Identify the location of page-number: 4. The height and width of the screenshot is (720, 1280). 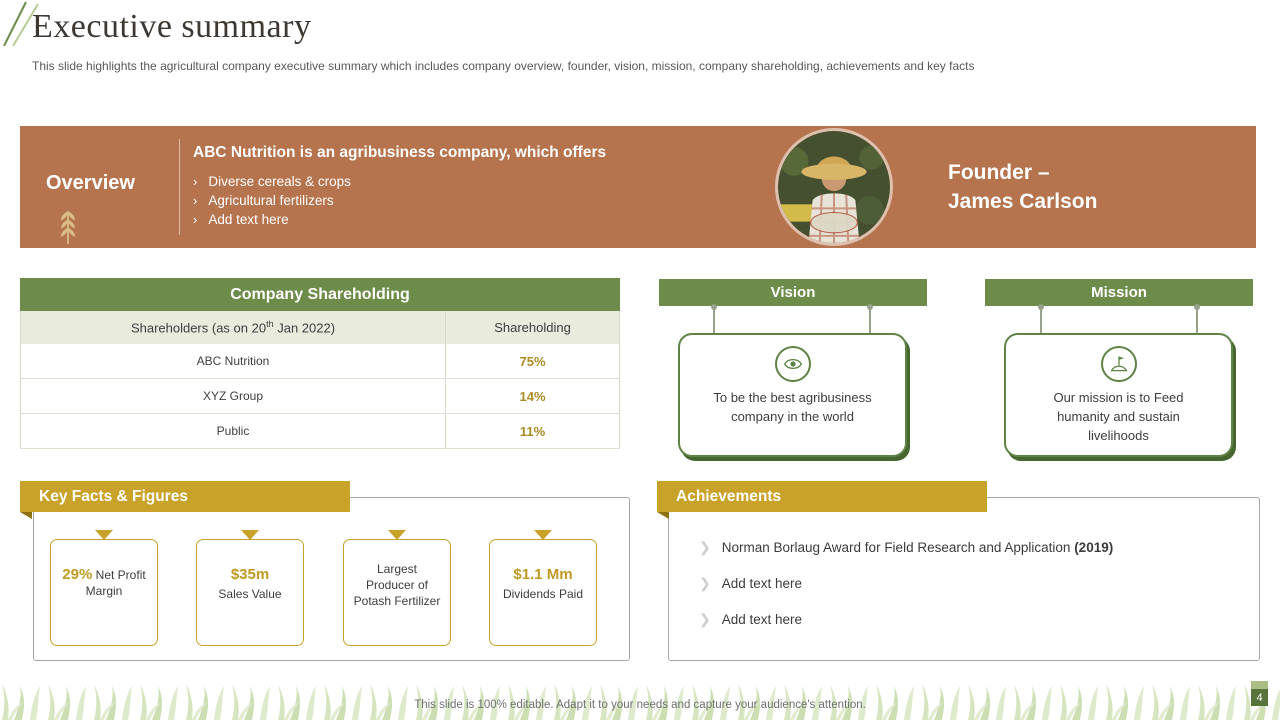
(1259, 697).